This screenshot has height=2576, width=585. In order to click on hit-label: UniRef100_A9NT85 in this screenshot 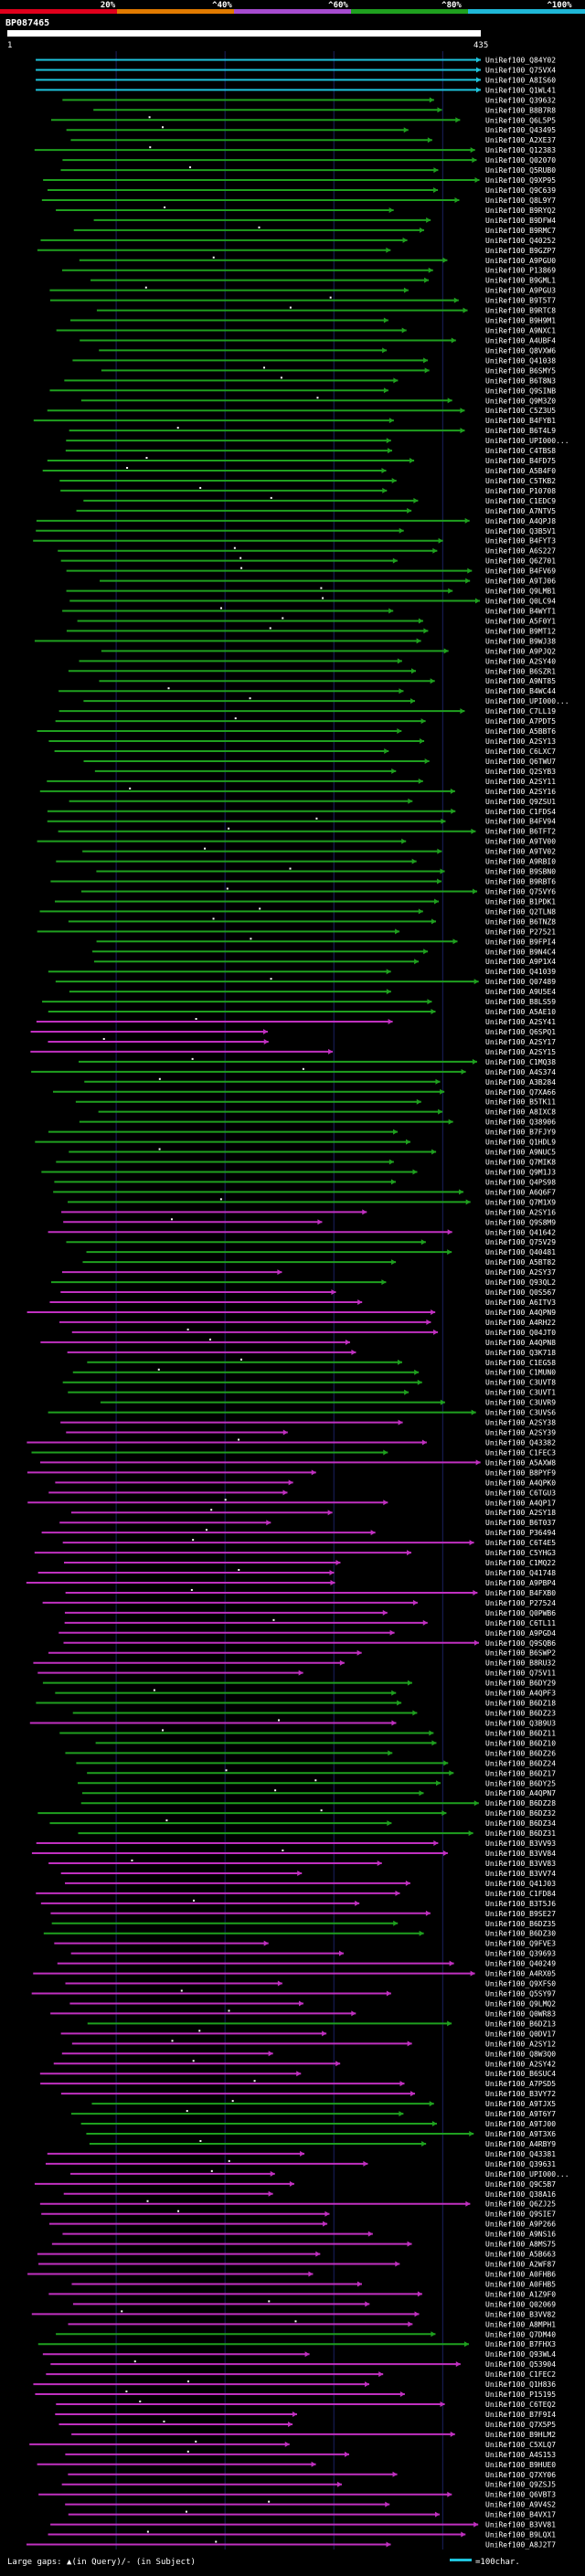, I will do `click(520, 681)`.